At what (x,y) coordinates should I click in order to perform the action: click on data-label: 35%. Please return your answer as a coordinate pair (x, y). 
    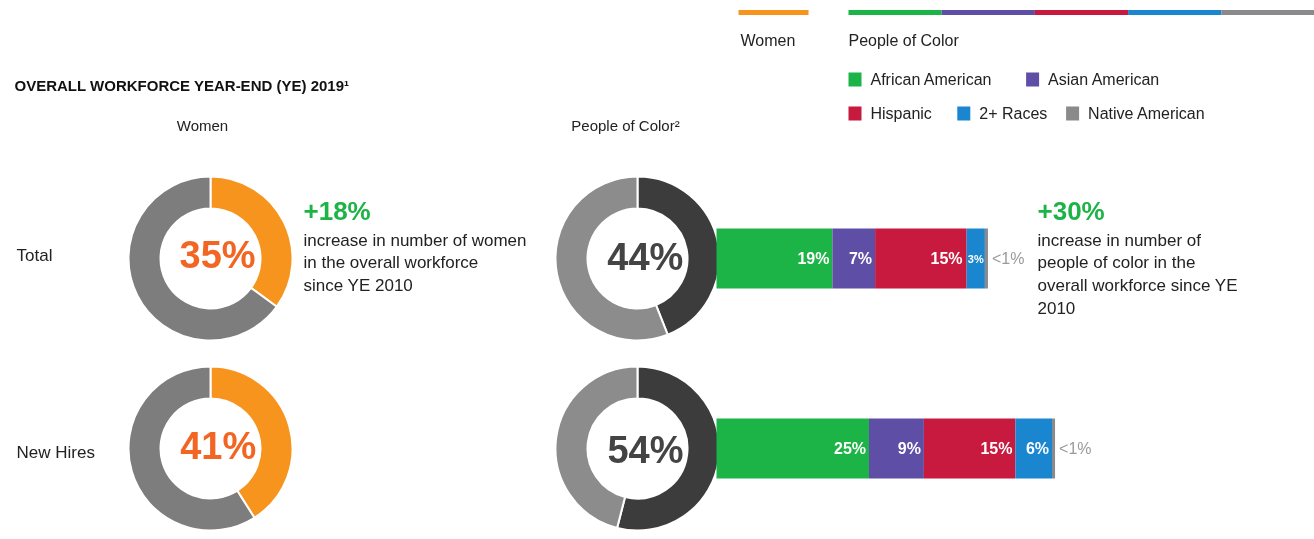
    Looking at the image, I should click on (217, 254).